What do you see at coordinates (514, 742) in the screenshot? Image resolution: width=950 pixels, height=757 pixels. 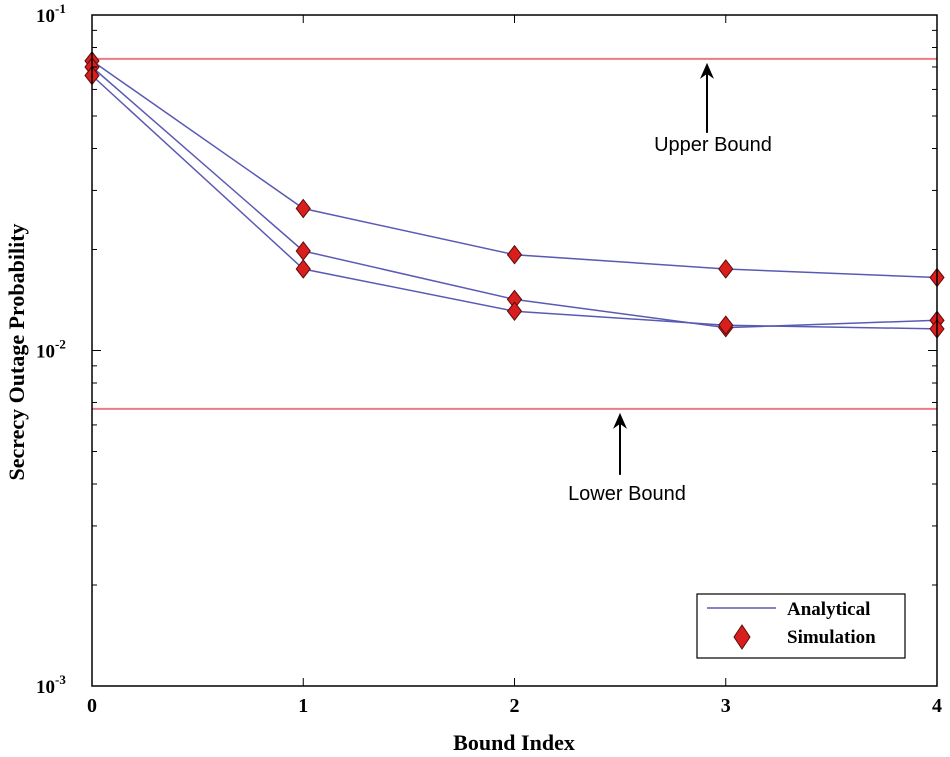 I see `x-axis-title: Bound Index` at bounding box center [514, 742].